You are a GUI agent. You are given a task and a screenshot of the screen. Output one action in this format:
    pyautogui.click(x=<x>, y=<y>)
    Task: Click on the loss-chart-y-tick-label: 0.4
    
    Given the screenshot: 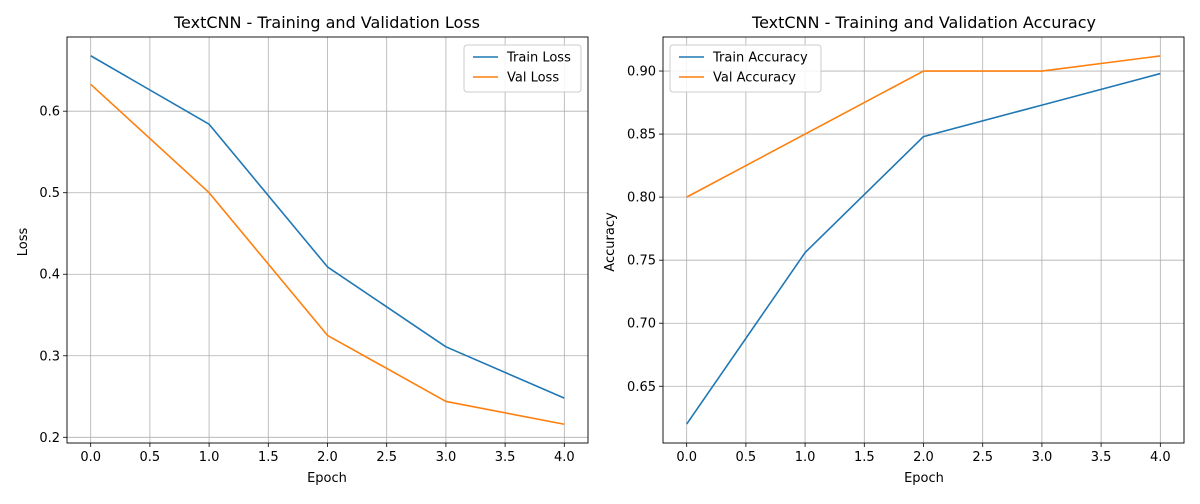 What is the action you would take?
    pyautogui.click(x=49, y=275)
    